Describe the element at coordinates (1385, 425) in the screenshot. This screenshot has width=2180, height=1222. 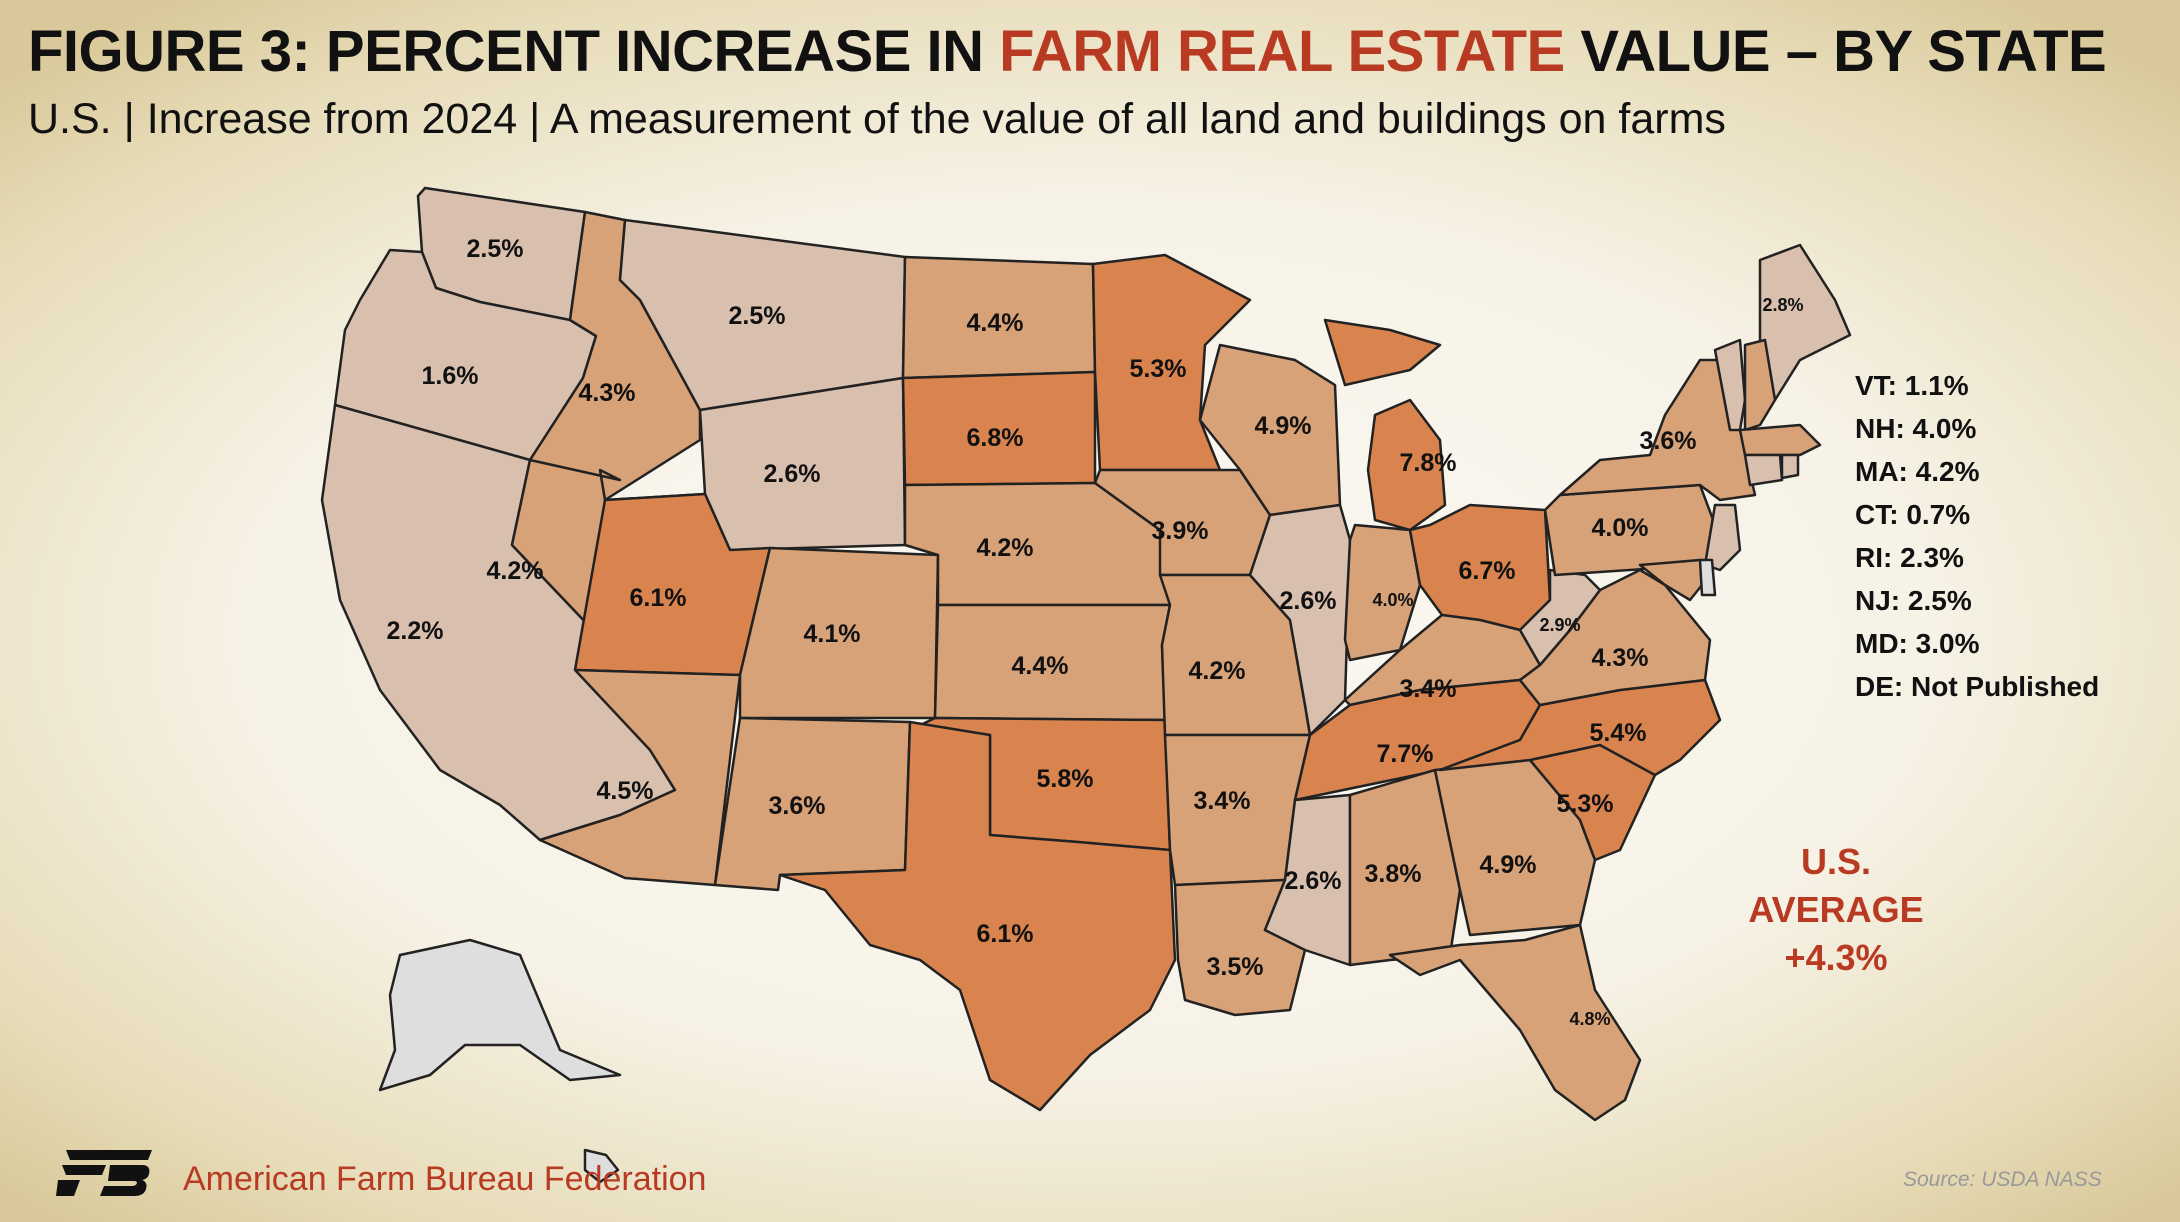
I see `state-mi` at that location.